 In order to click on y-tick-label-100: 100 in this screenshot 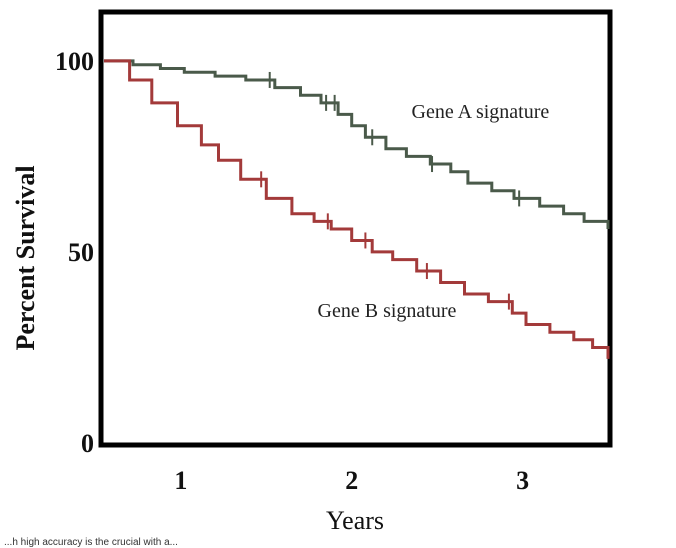, I will do `click(74, 61)`.